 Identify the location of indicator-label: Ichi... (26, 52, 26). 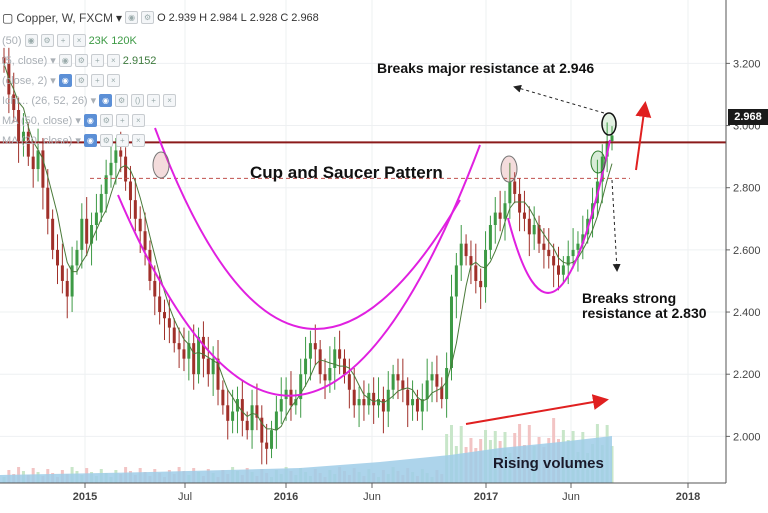
(45, 100).